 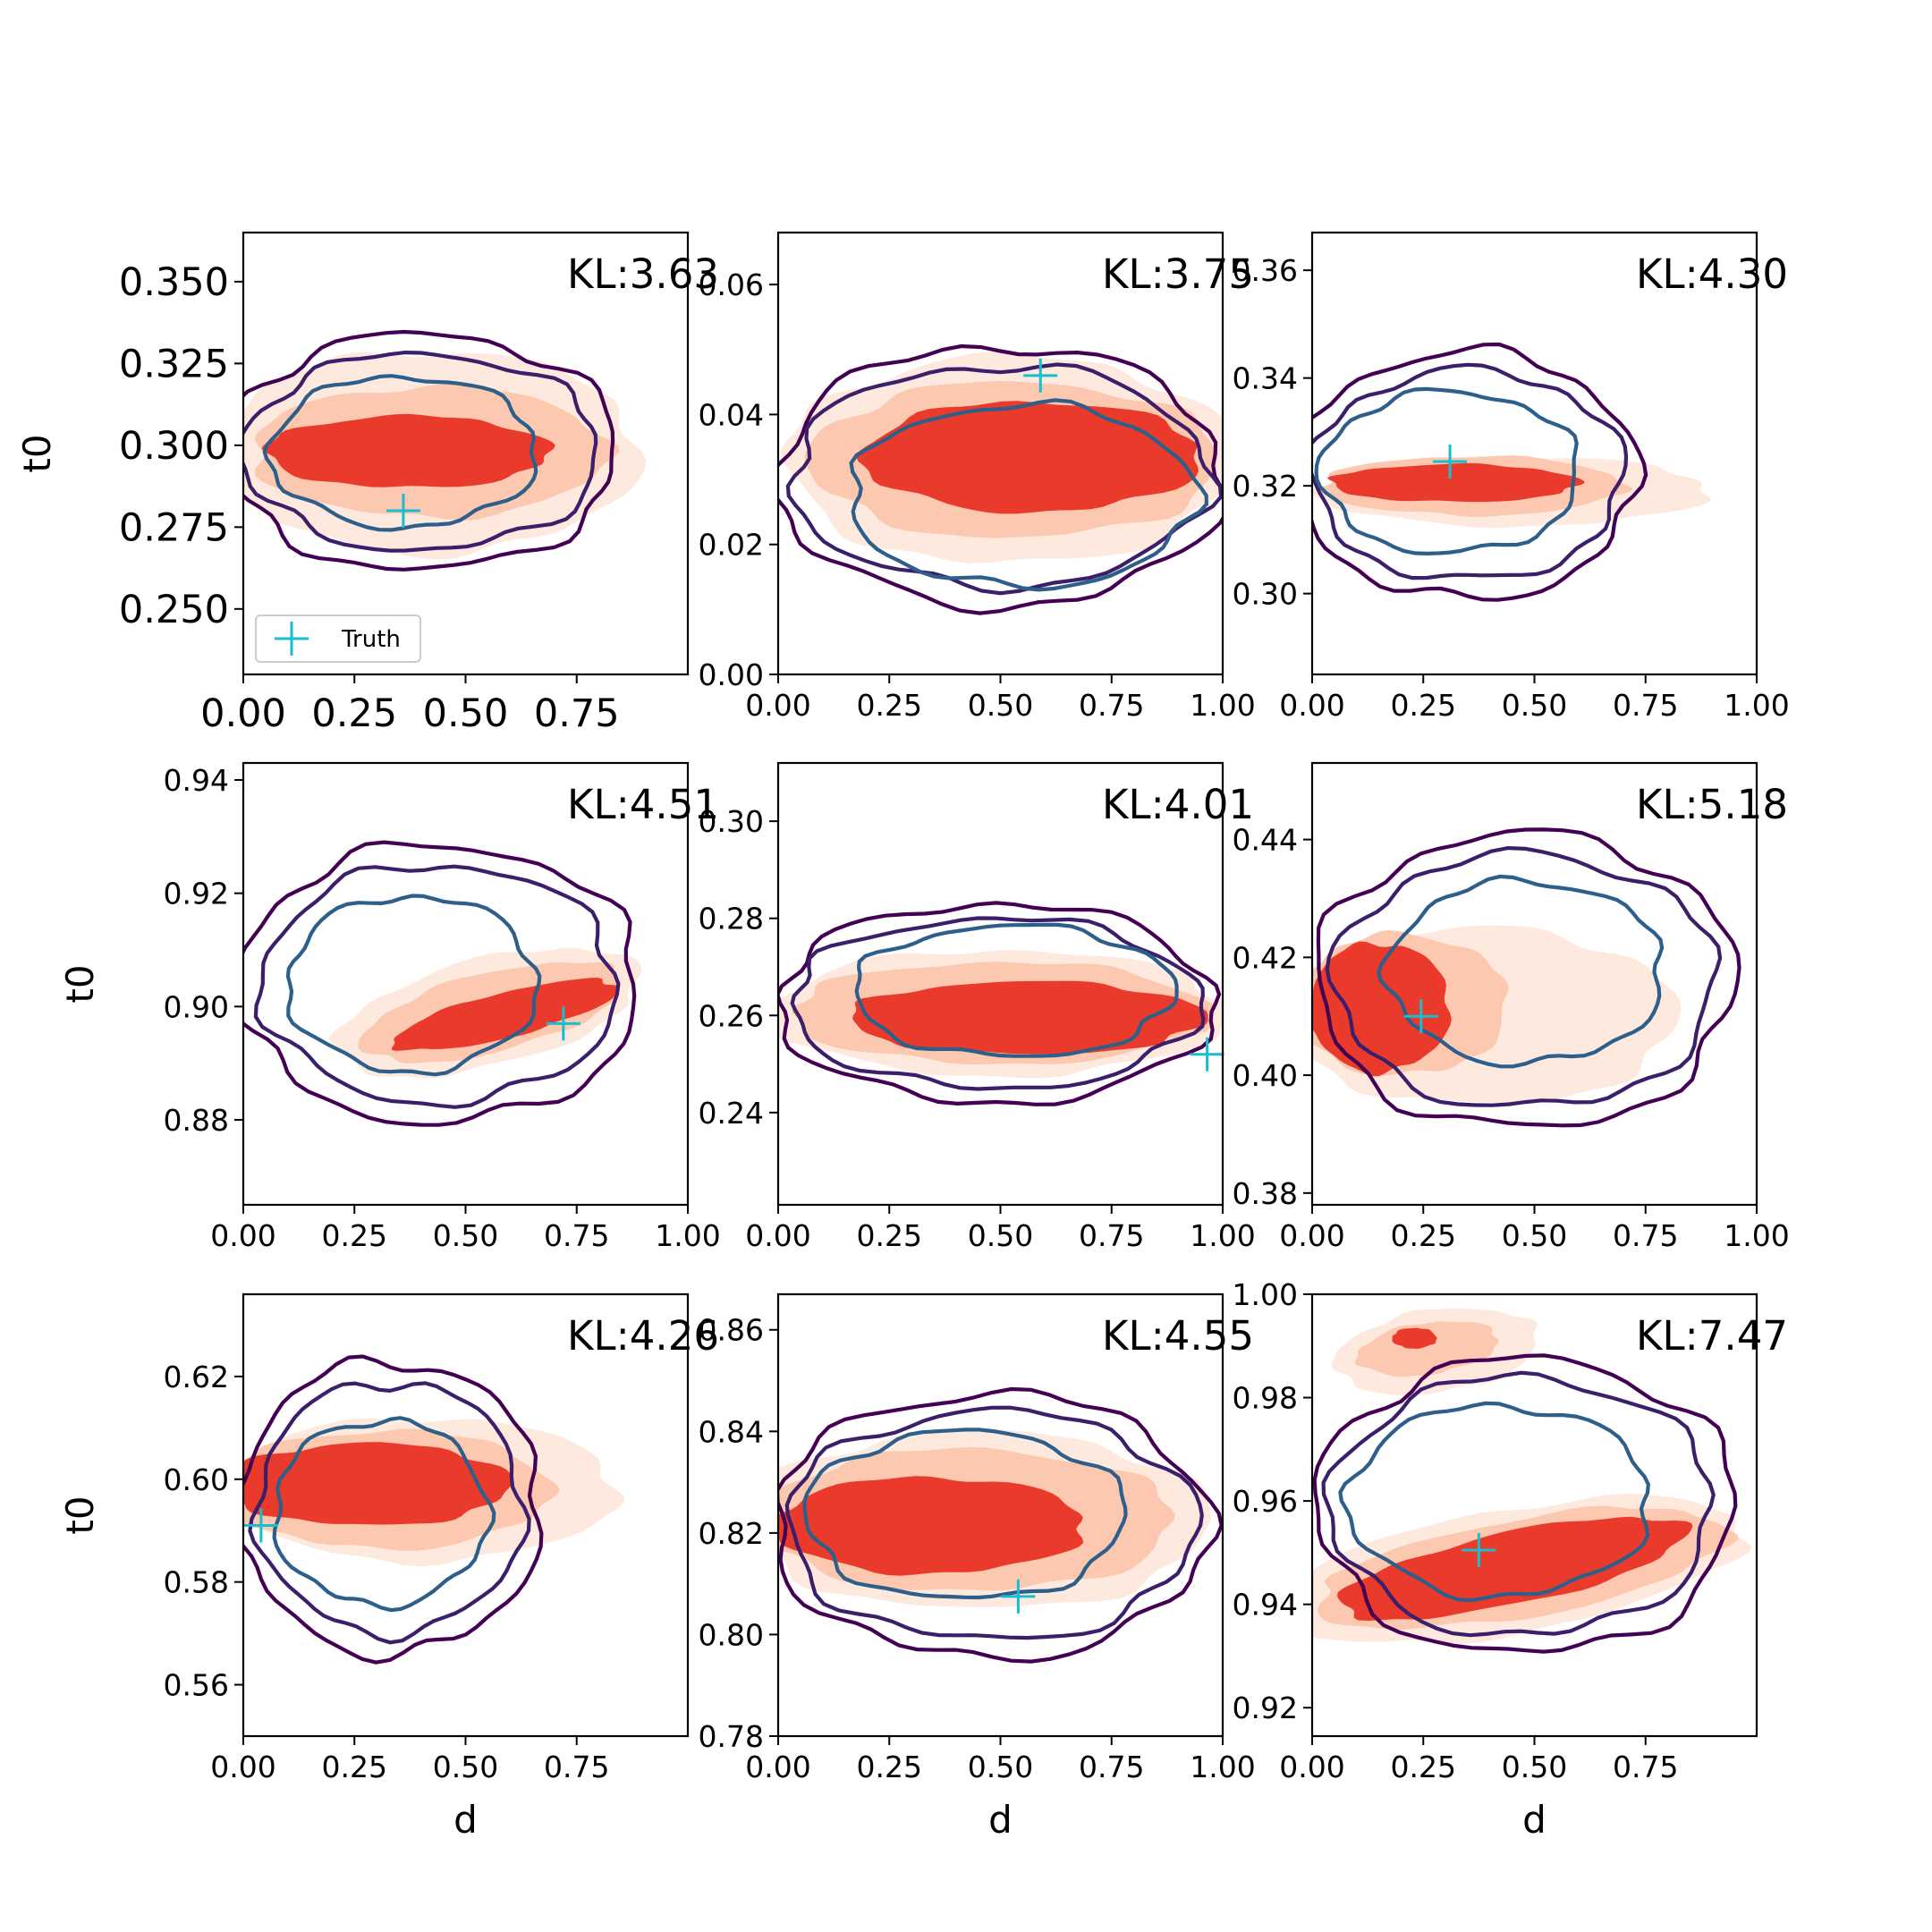 What do you see at coordinates (731, 1431) in the screenshot?
I see `y-tick-label: 0.84` at bounding box center [731, 1431].